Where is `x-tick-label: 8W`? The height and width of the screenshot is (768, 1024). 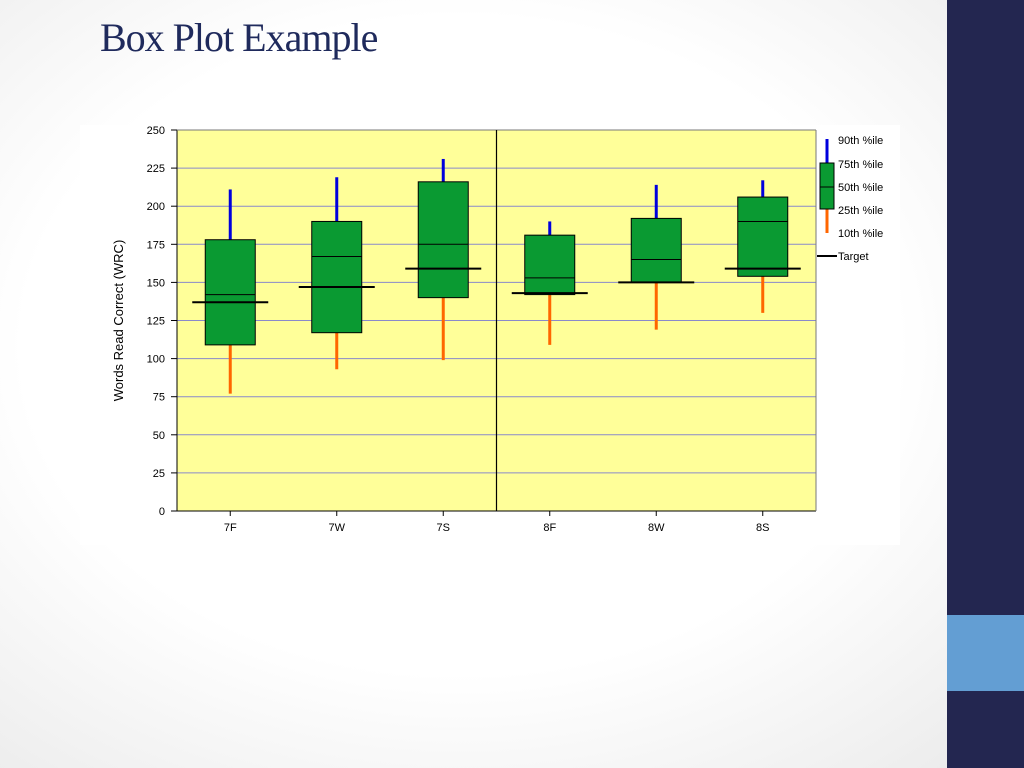
x-tick-label: 8W is located at coordinates (656, 528).